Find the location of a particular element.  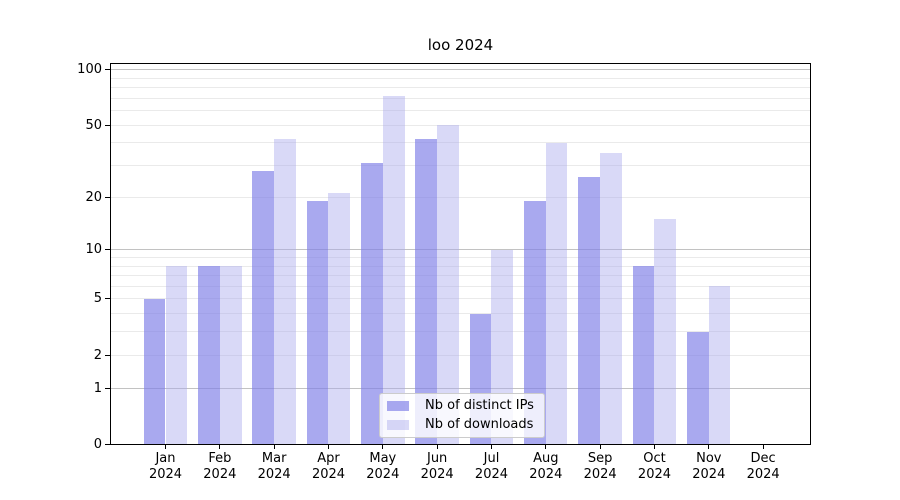

x-tick-label-may: May 2024 is located at coordinates (383, 467).